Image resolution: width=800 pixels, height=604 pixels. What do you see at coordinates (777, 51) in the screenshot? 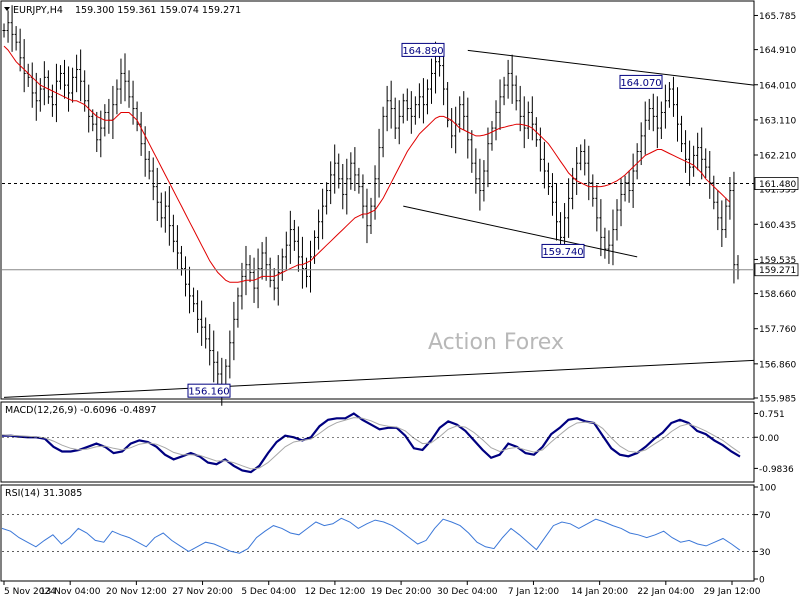
I see `price-tick-label: 164.910` at bounding box center [777, 51].